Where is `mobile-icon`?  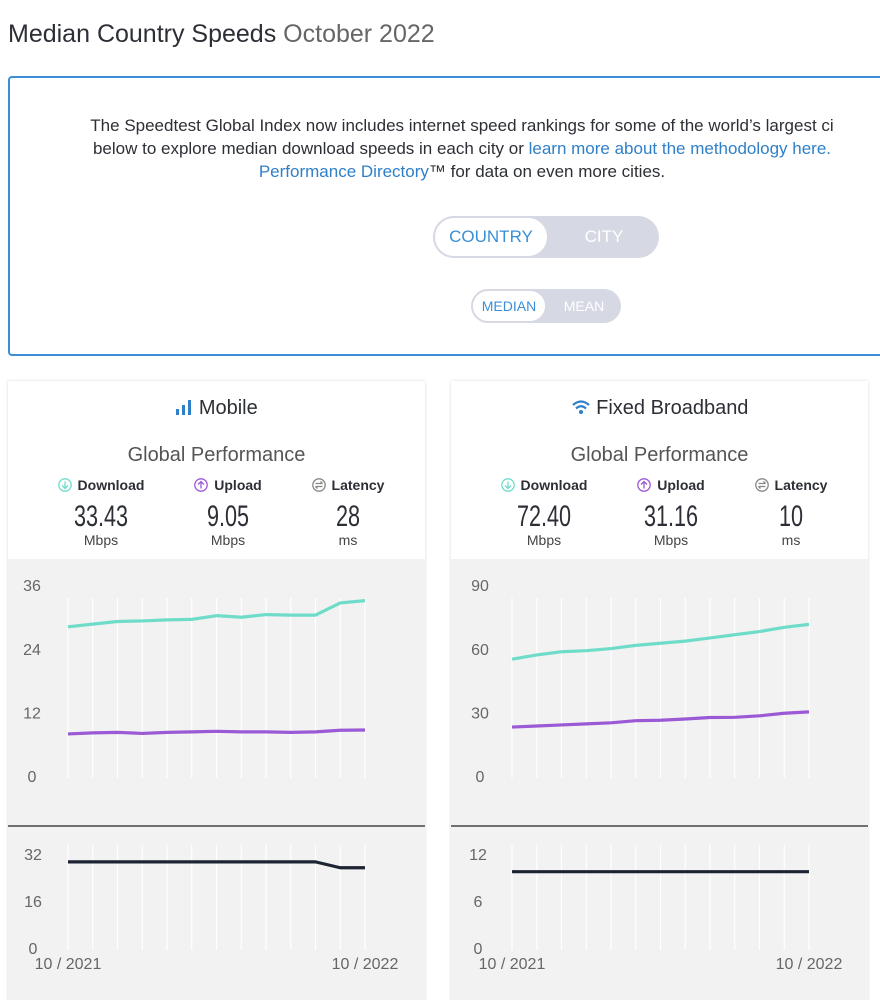
mobile-icon is located at coordinates (184, 407).